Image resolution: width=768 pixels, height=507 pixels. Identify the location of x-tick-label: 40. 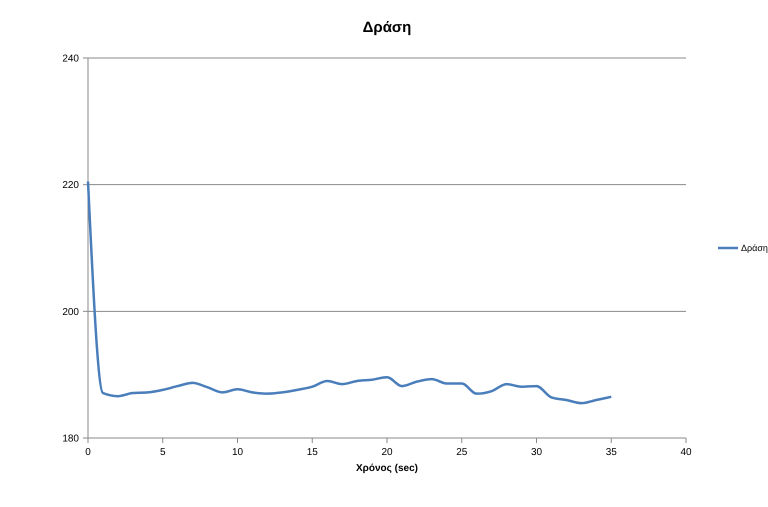
(686, 452).